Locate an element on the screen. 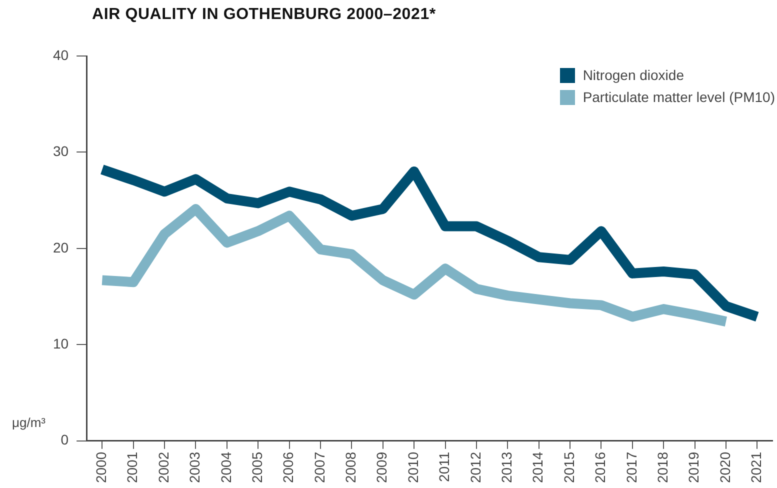  x-tick-label: 2012 is located at coordinates (475, 468).